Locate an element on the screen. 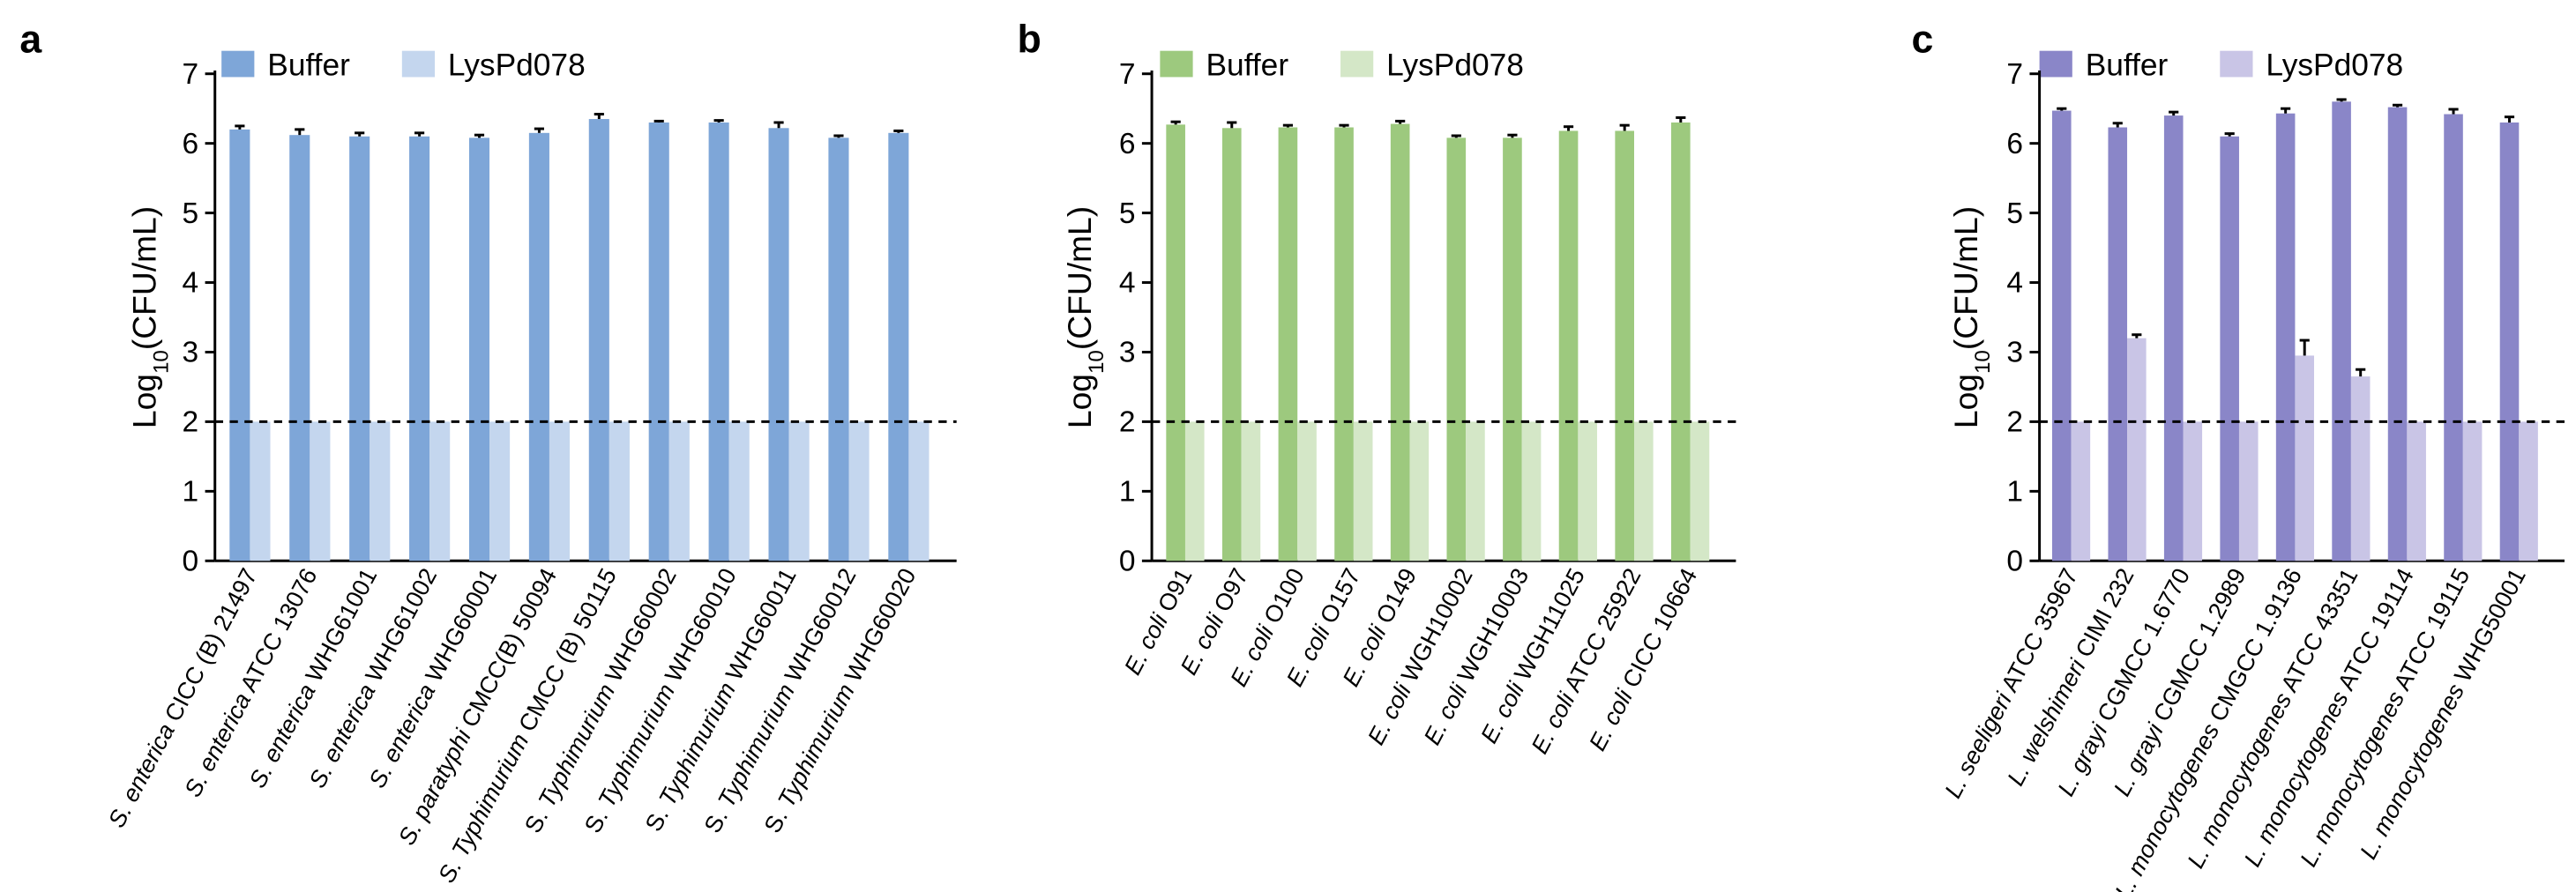  panel-letter: c is located at coordinates (1922, 40).